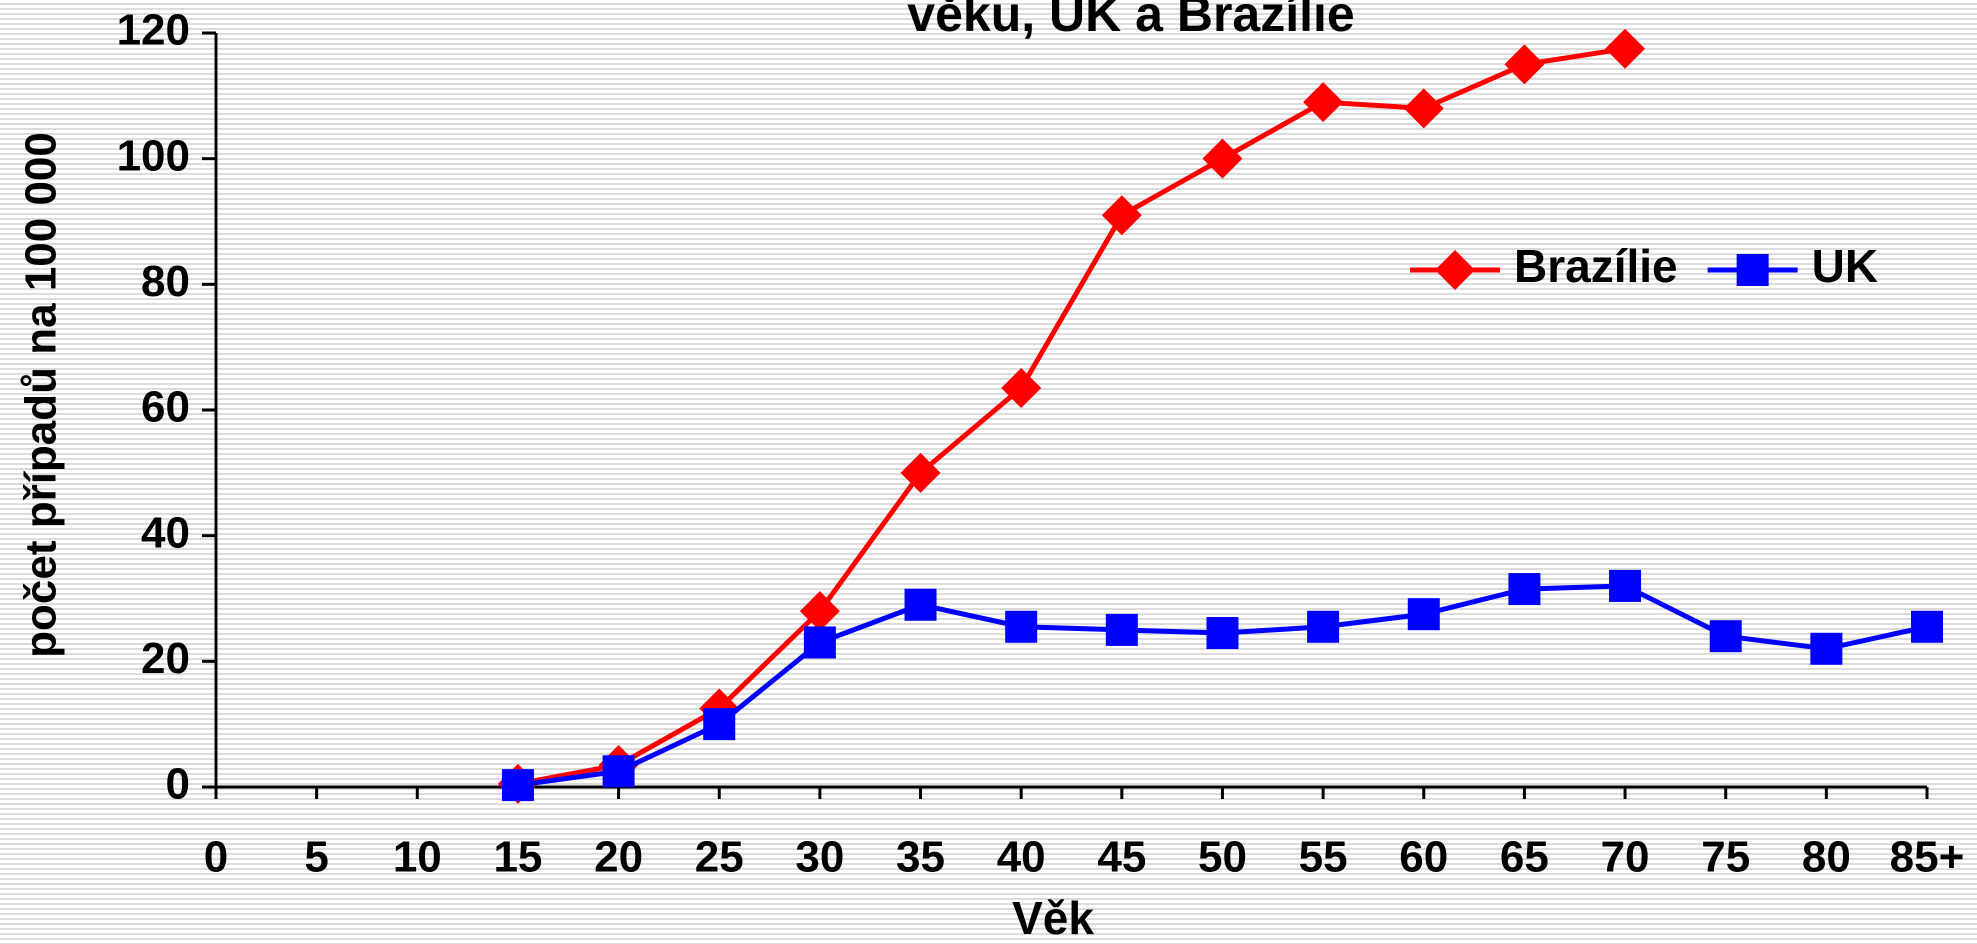 This screenshot has width=1977, height=944. What do you see at coordinates (153, 155) in the screenshot?
I see `y-tick-label: 100` at bounding box center [153, 155].